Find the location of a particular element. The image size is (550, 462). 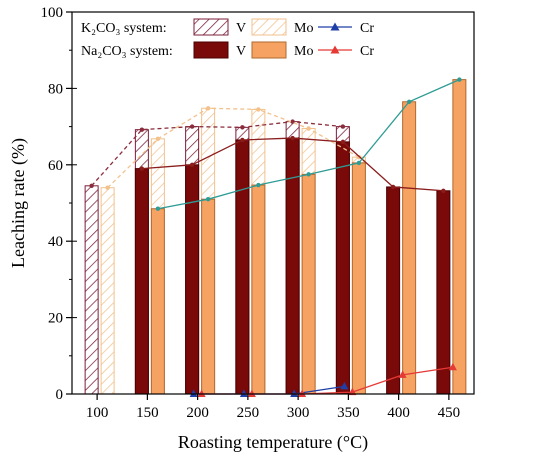

legend-na2co3-cr-label: Cr is located at coordinates (367, 51).